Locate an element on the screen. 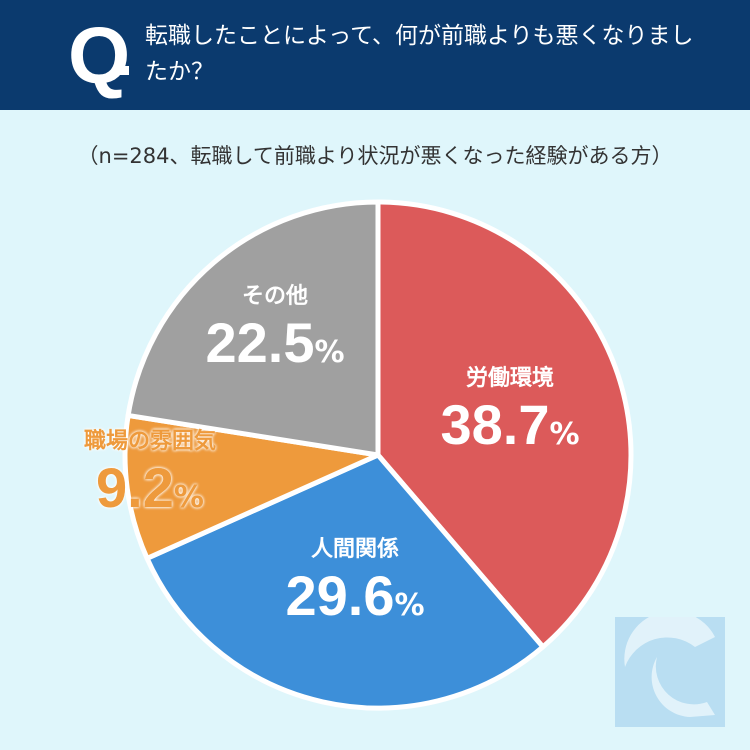 The width and height of the screenshot is (750, 750). question-title: 転職したことによって、何が前職よりも悪くなりましたか？ is located at coordinates (419, 54).